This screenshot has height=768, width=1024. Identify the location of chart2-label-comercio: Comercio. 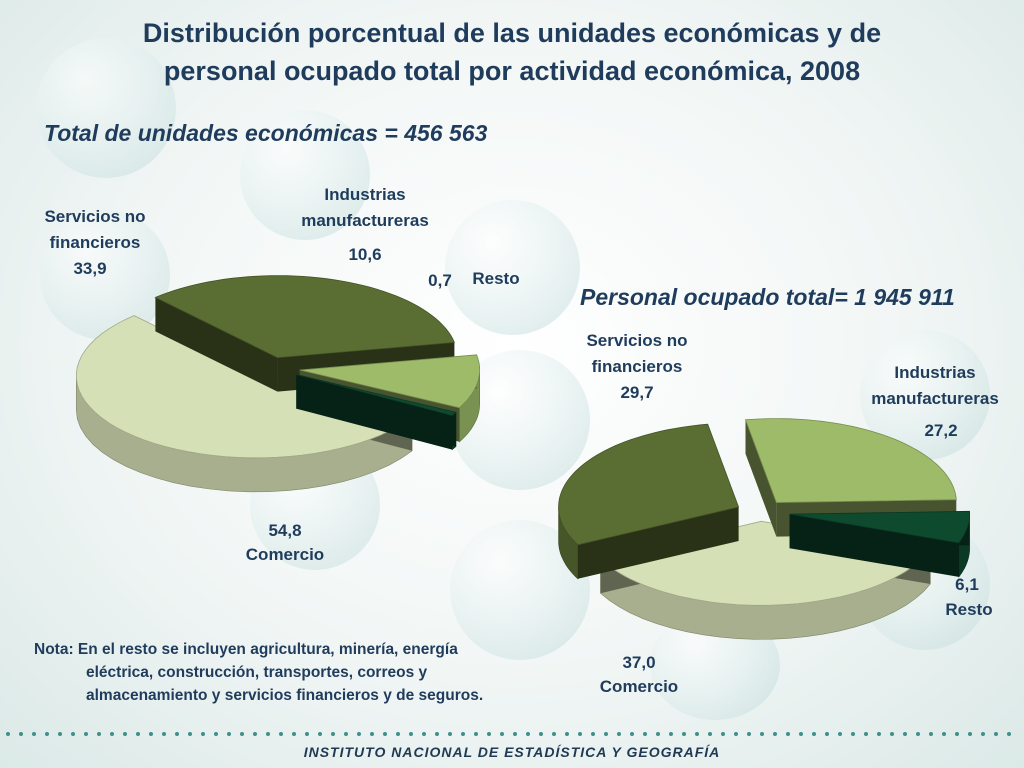
(639, 686).